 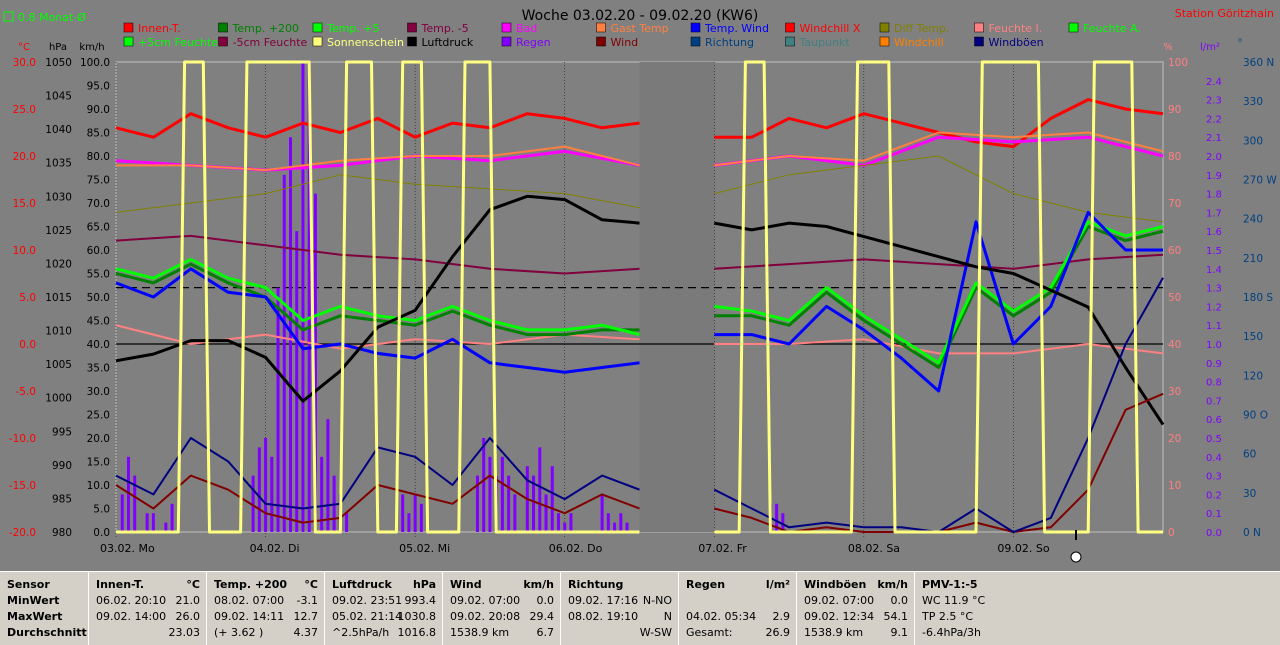 I want to click on stats-row: ^2.5hPa/h 1016.8, so click(x=384, y=633).